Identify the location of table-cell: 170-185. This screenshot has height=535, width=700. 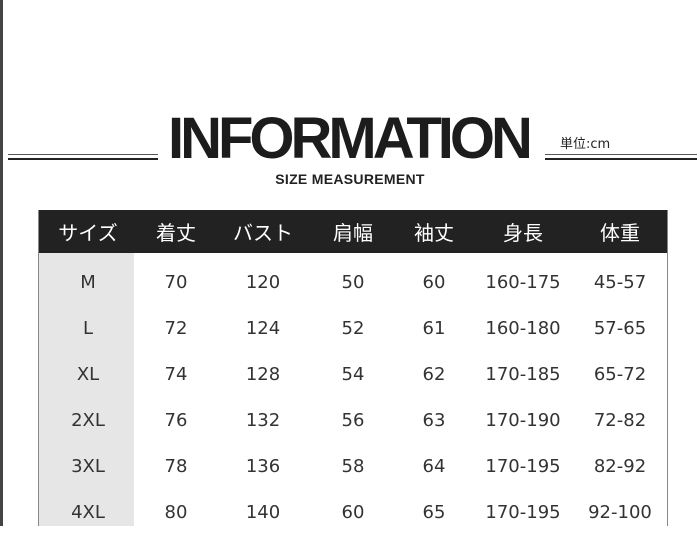
(523, 374).